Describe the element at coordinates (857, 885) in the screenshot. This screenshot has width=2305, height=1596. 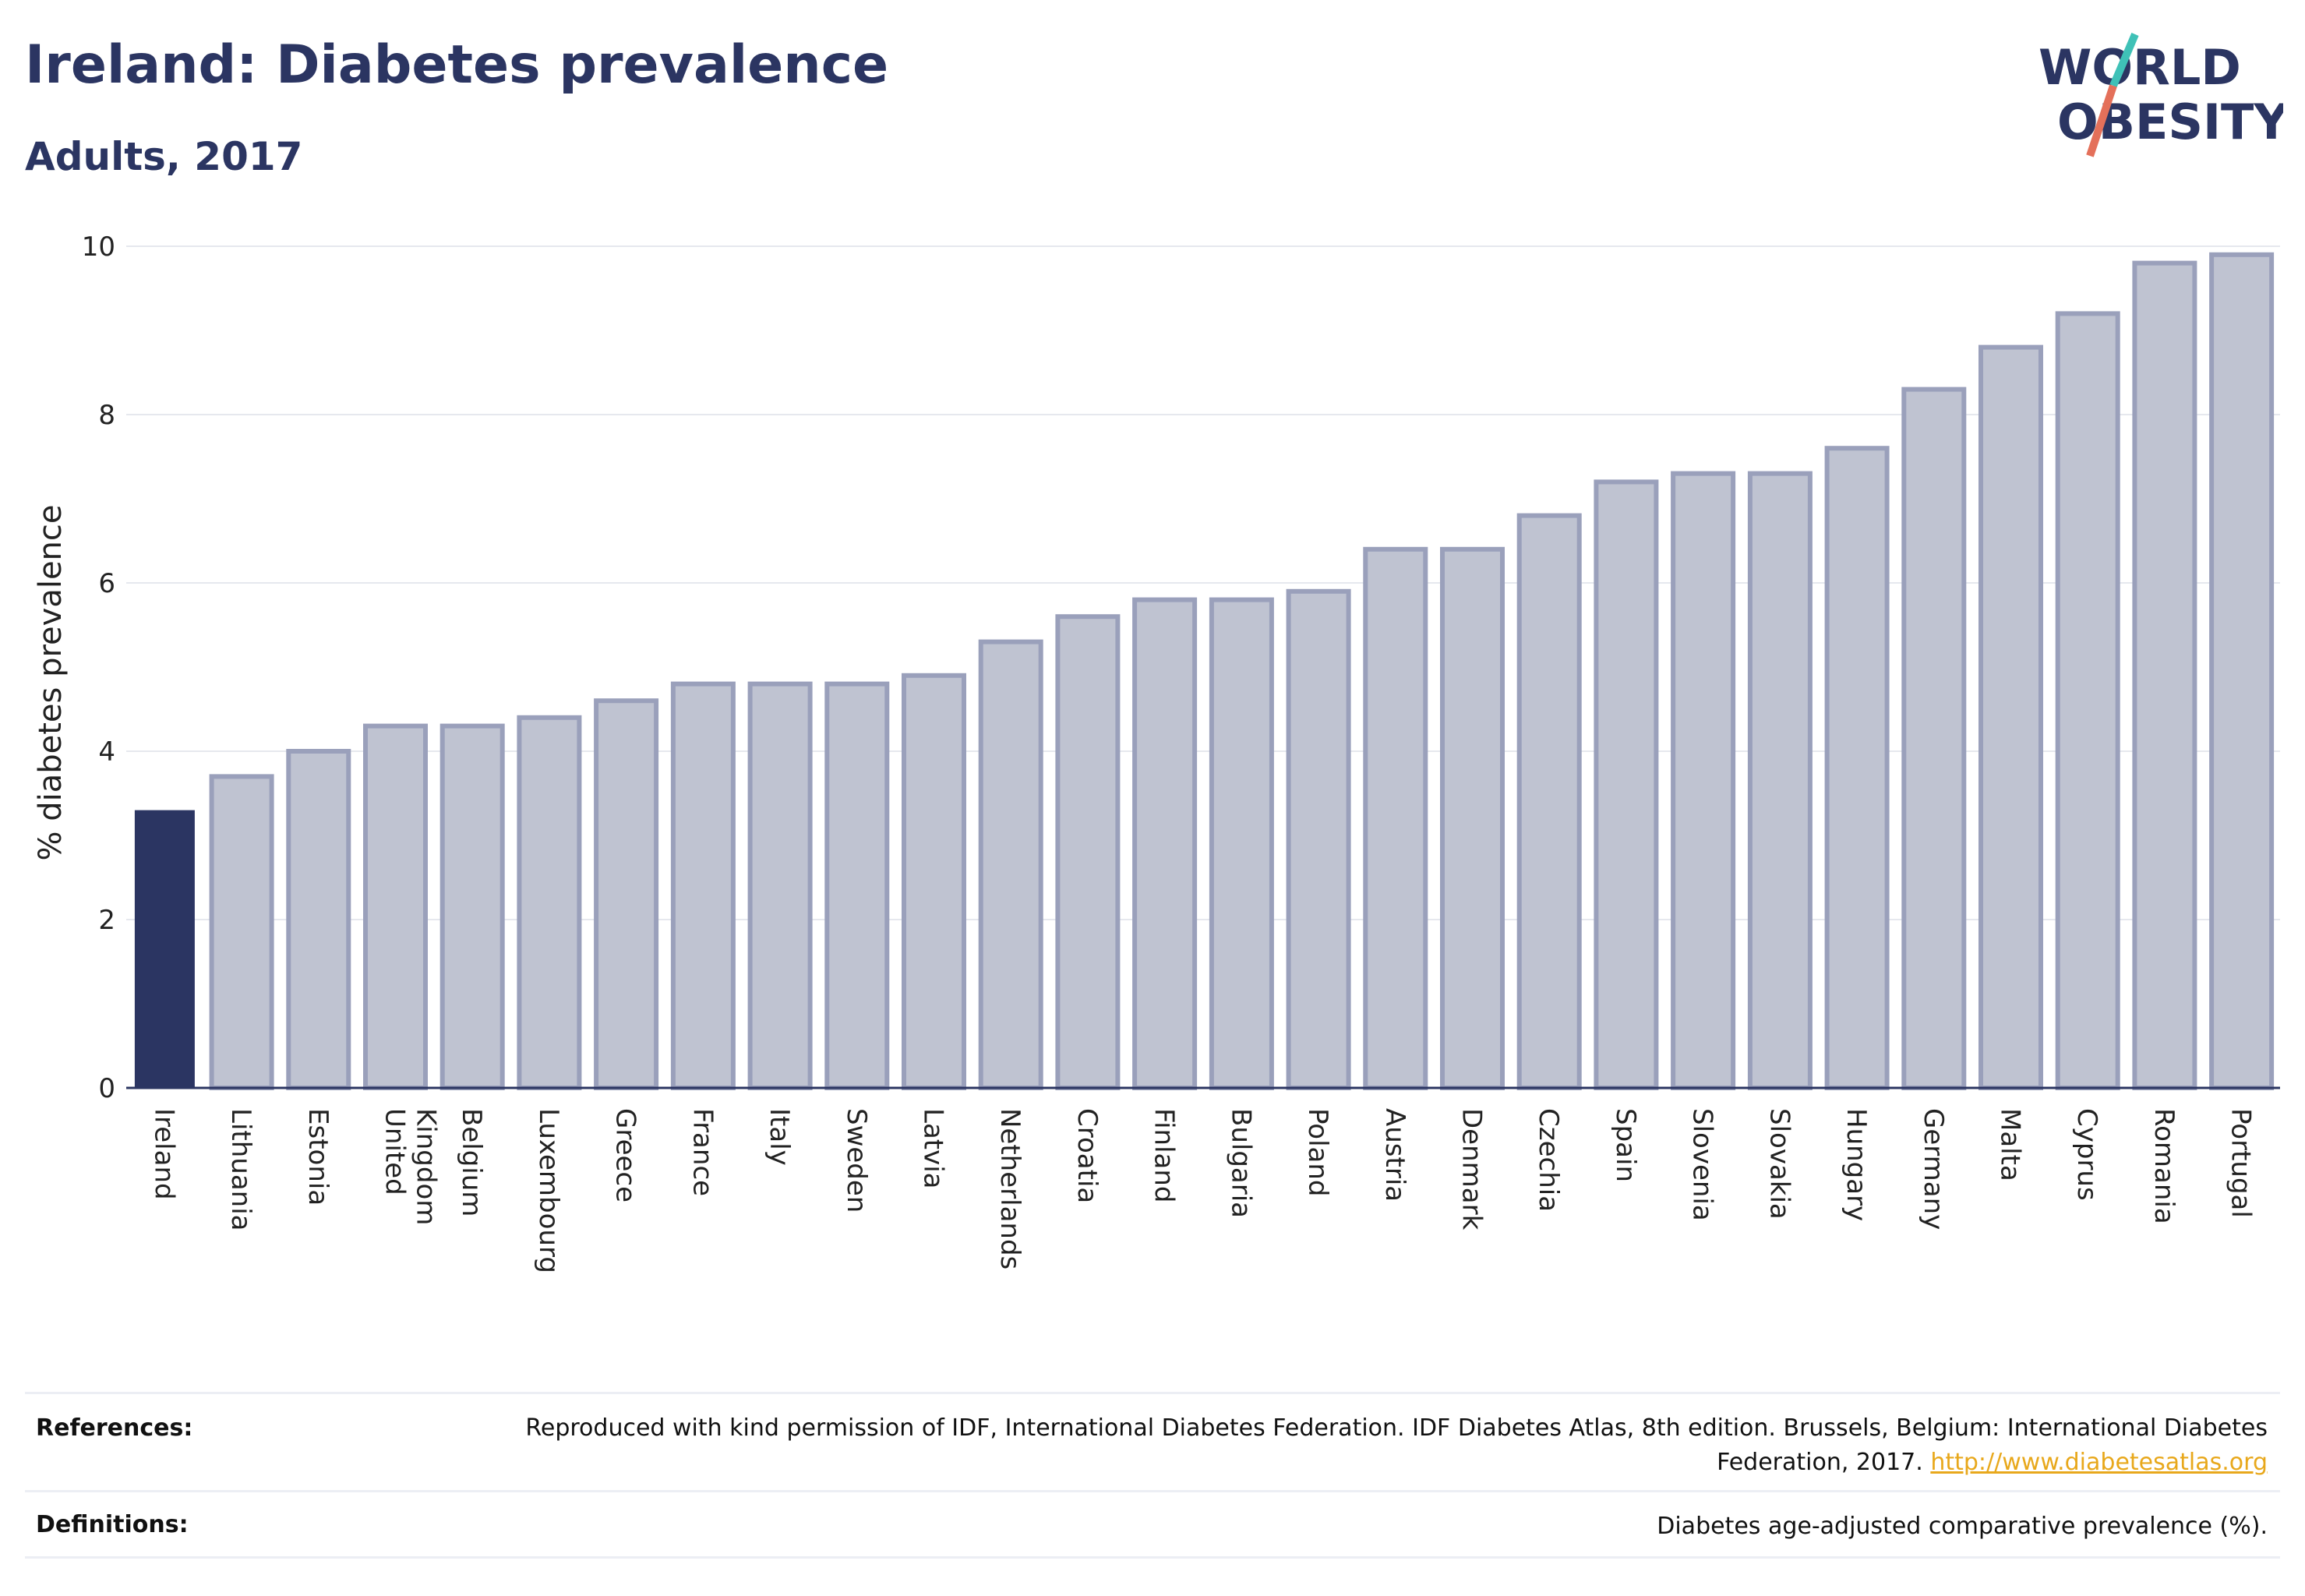
I see `bar-sweden` at that location.